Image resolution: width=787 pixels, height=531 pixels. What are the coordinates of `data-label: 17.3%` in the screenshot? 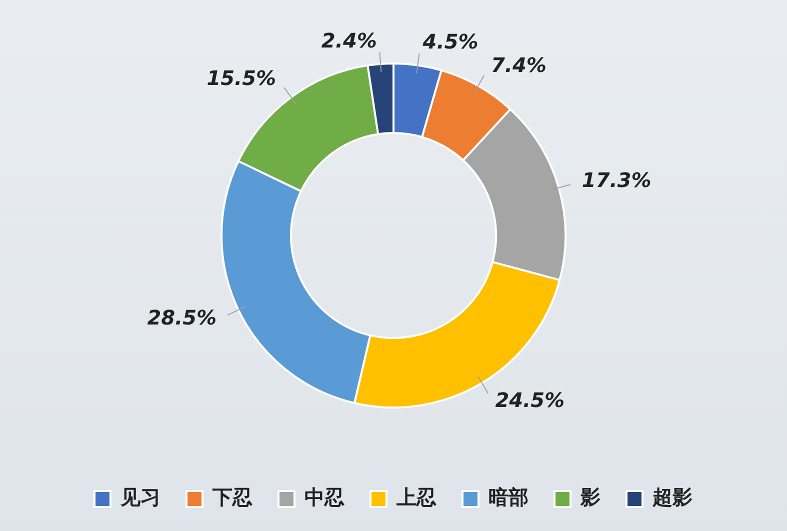 It's located at (617, 180).